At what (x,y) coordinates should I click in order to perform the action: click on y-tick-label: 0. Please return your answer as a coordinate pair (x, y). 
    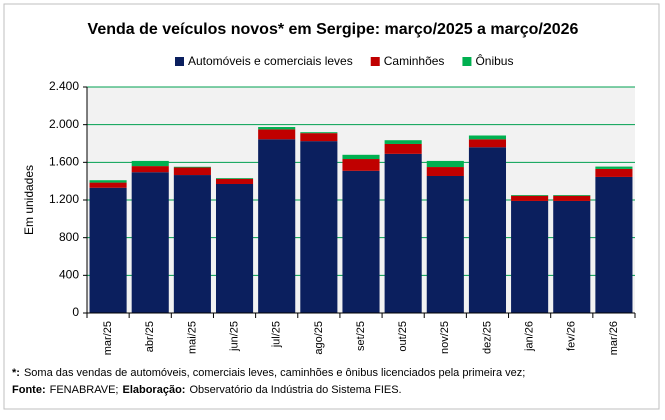
    Looking at the image, I should click on (75, 312).